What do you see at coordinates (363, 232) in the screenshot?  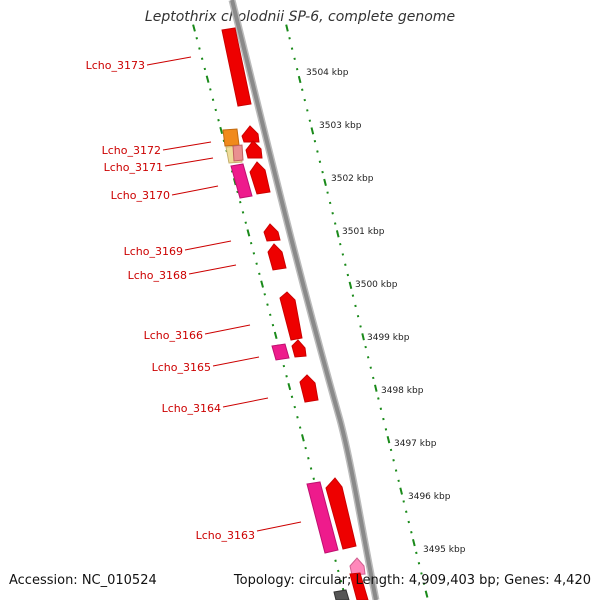 I see `kbp-label: 3501 kbp` at bounding box center [363, 232].